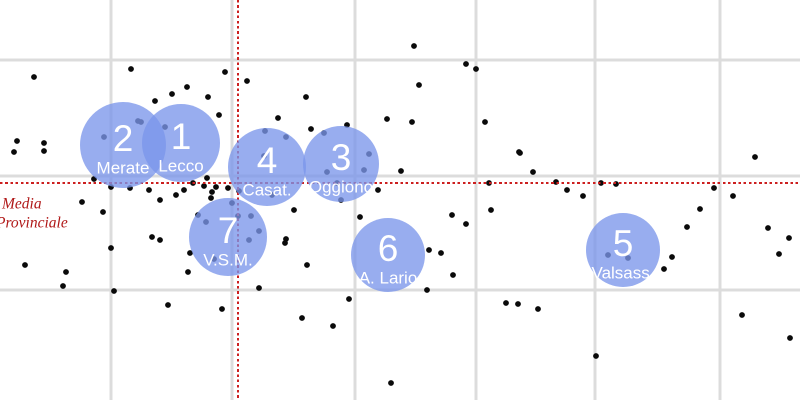 The height and width of the screenshot is (400, 800). What do you see at coordinates (267, 160) in the screenshot?
I see `bubble-rank-label: 4` at bounding box center [267, 160].